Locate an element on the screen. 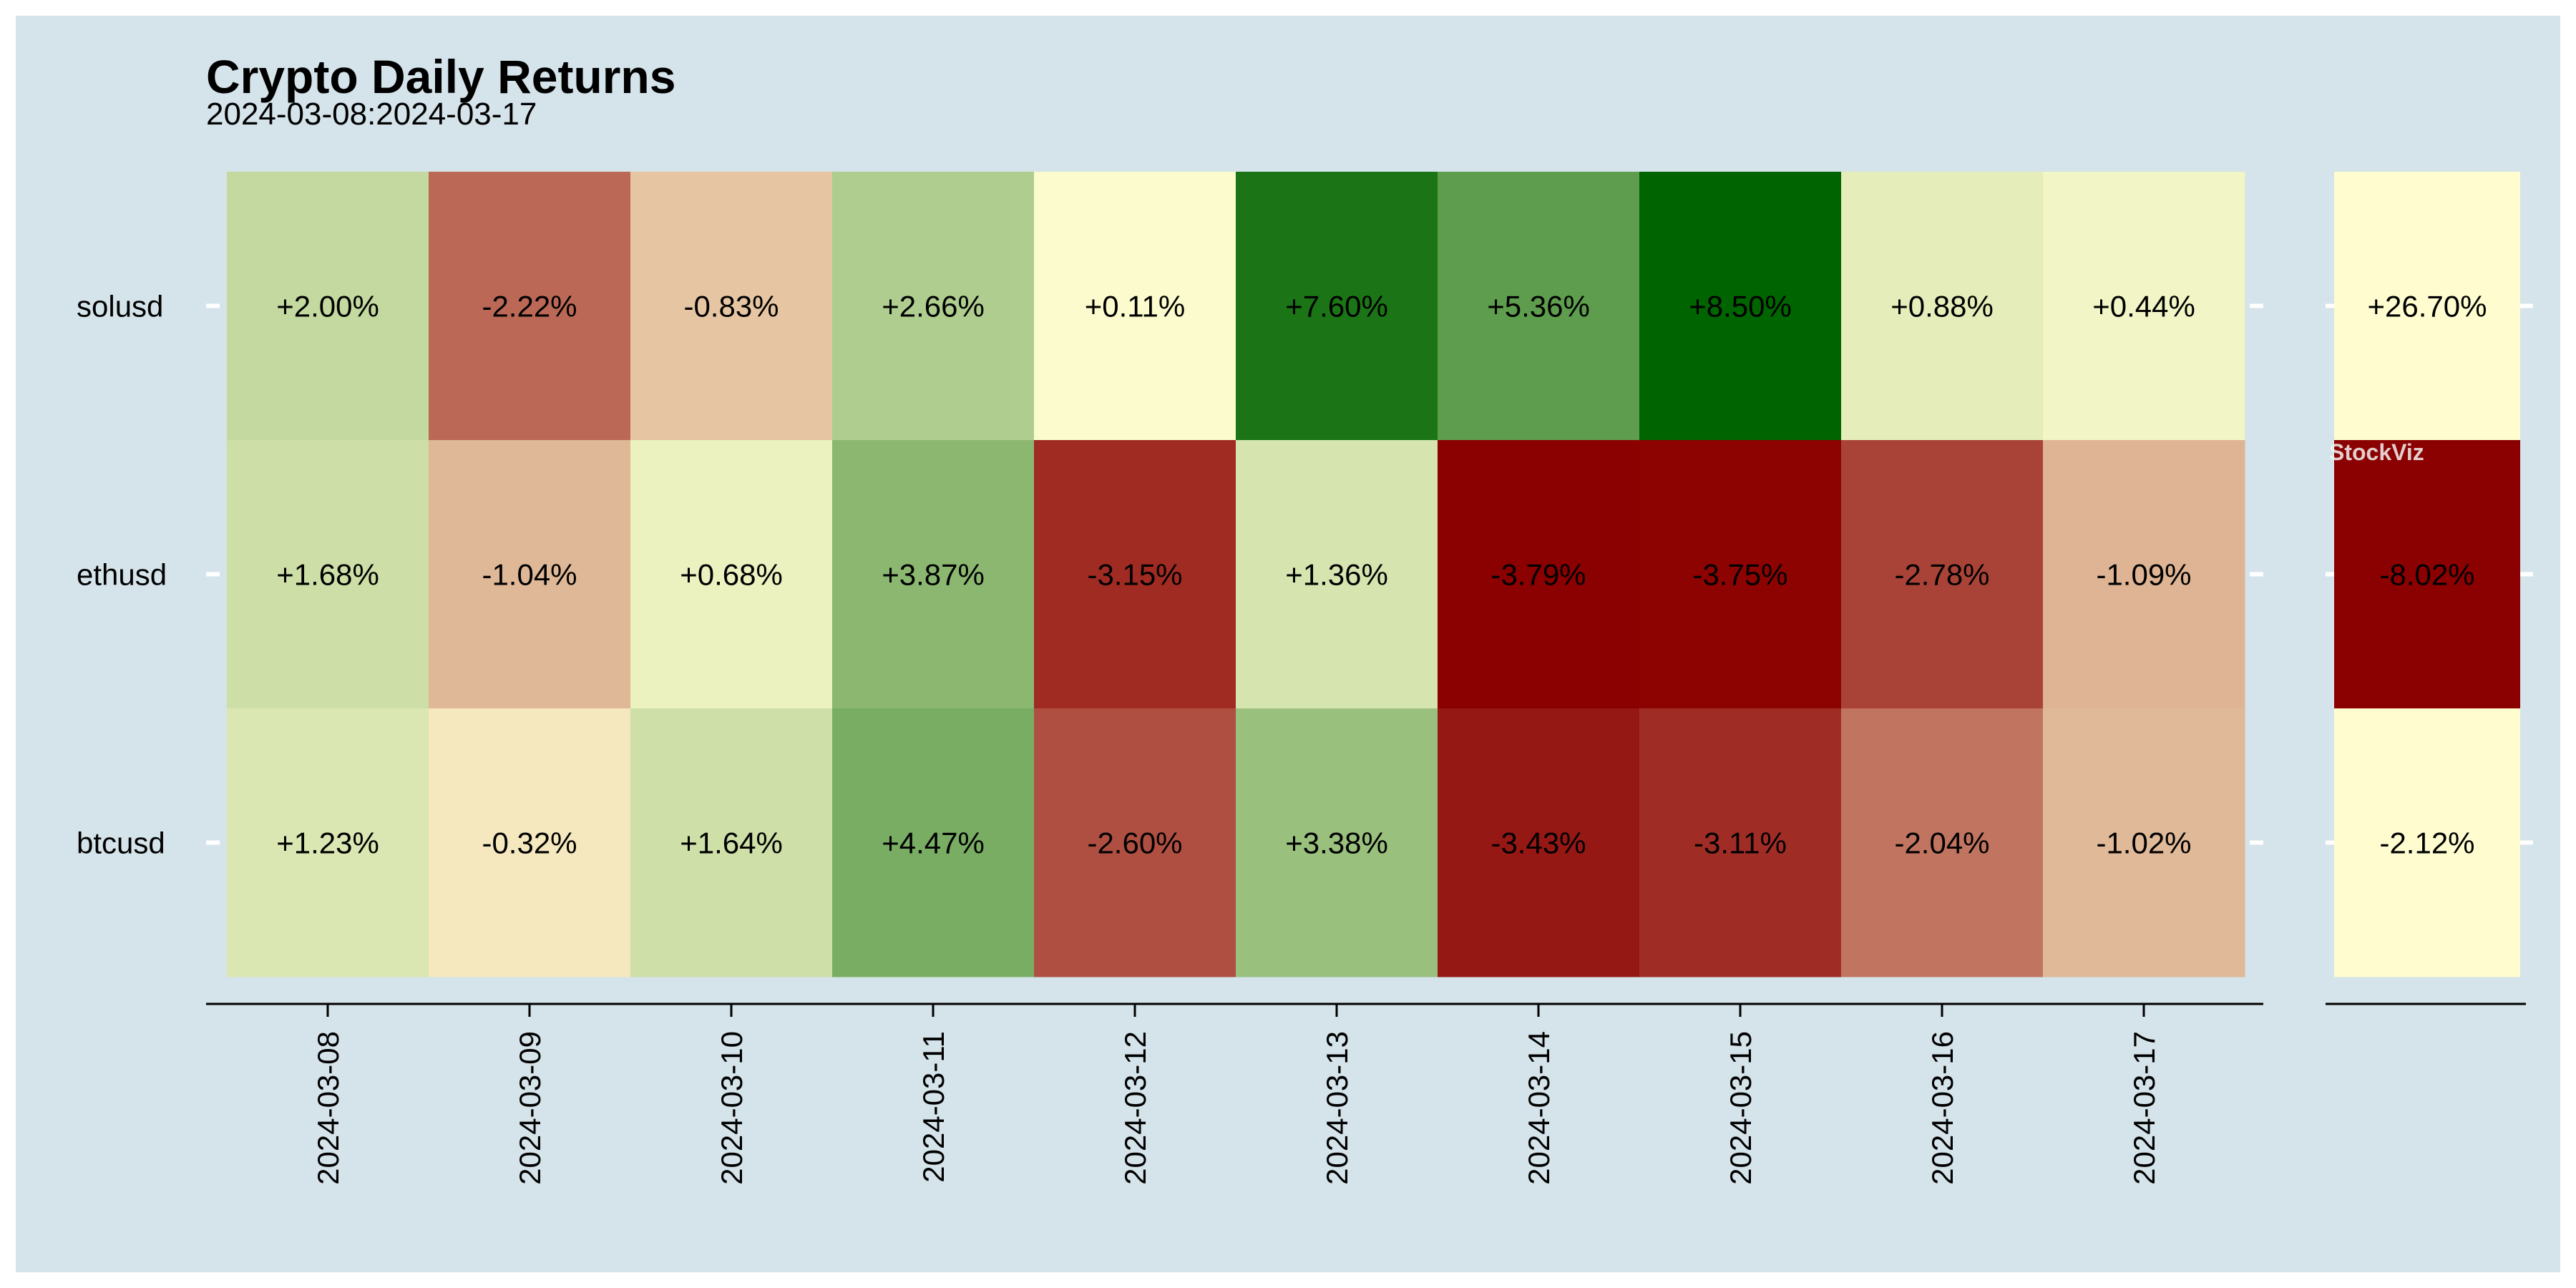 The width and height of the screenshot is (2576, 1288). x-tick-label-2024-03-09: 2024-03-09 is located at coordinates (530, 1108).